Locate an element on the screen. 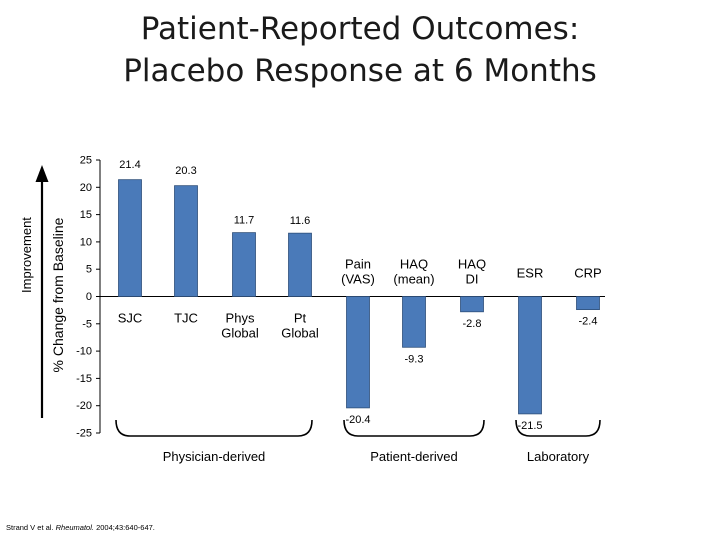 This screenshot has height=540, width=720. category-label: (VAS) is located at coordinates (358, 279).